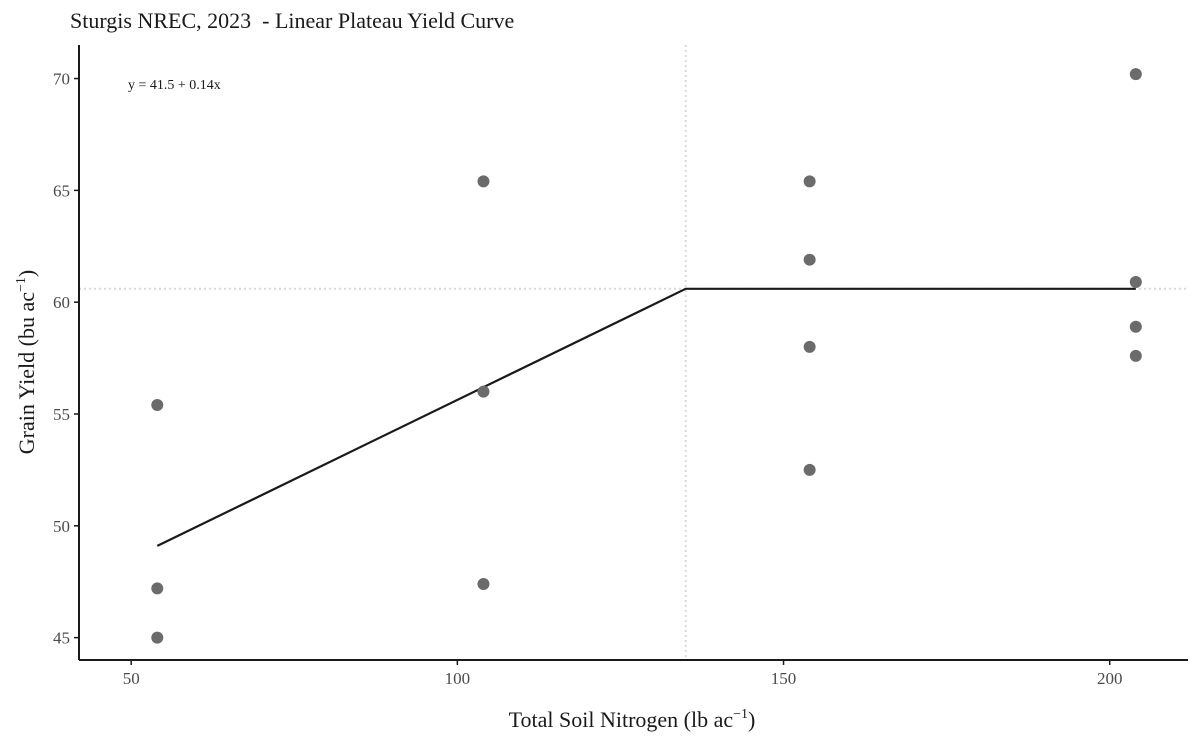 The image size is (1200, 750). What do you see at coordinates (458, 678) in the screenshot?
I see `x-tick-label: 100` at bounding box center [458, 678].